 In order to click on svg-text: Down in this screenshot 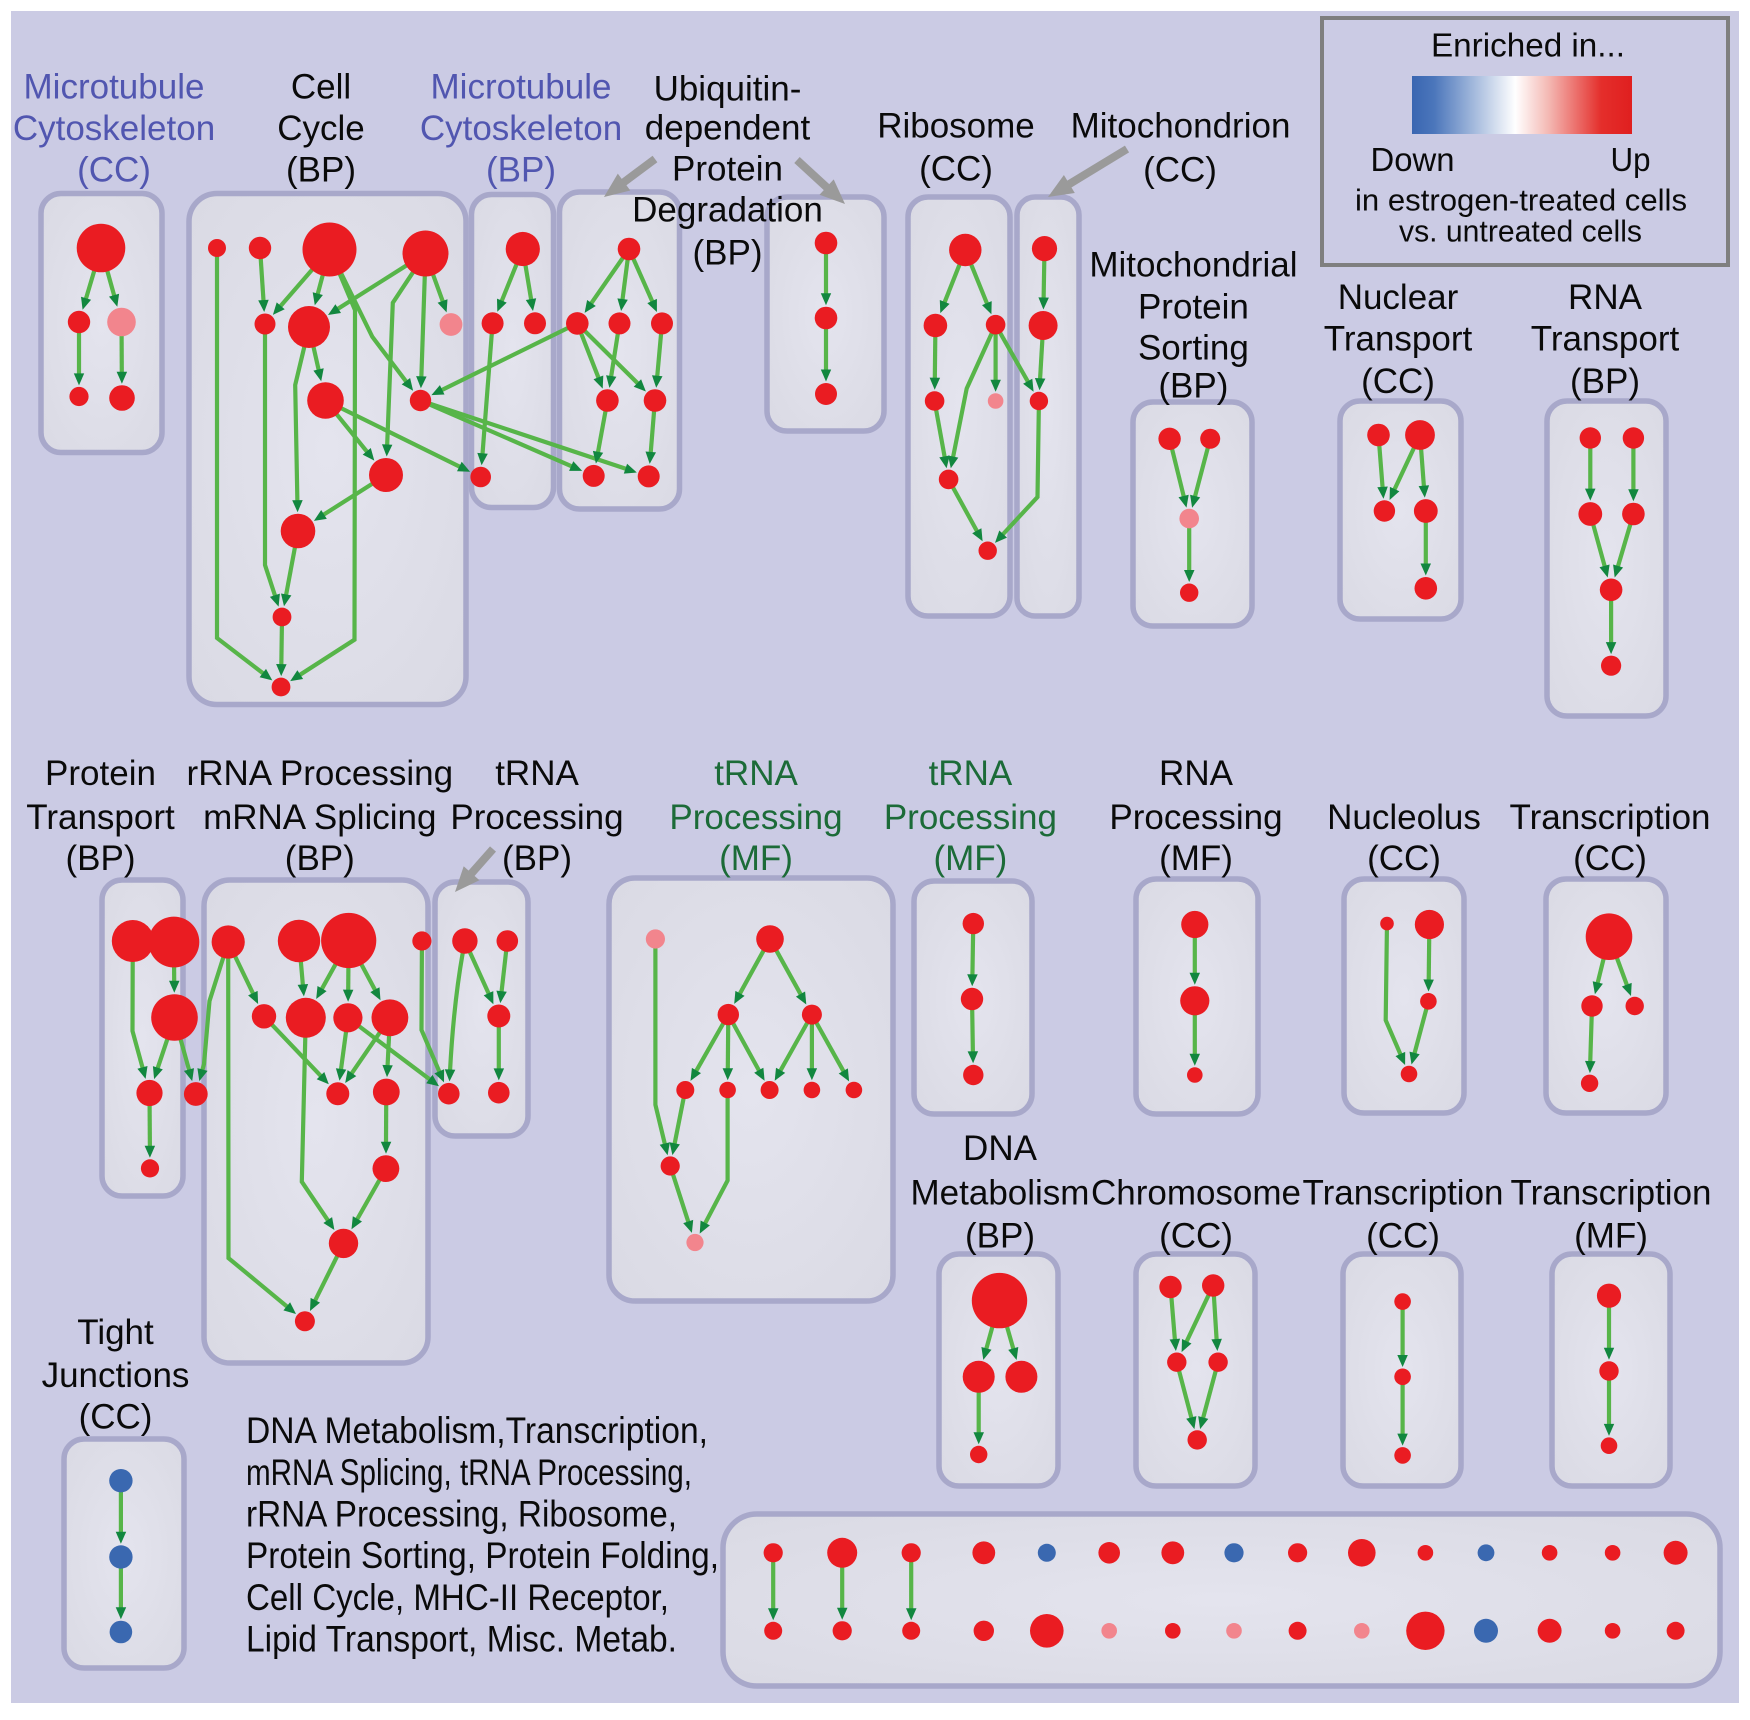, I will do `click(1413, 159)`.